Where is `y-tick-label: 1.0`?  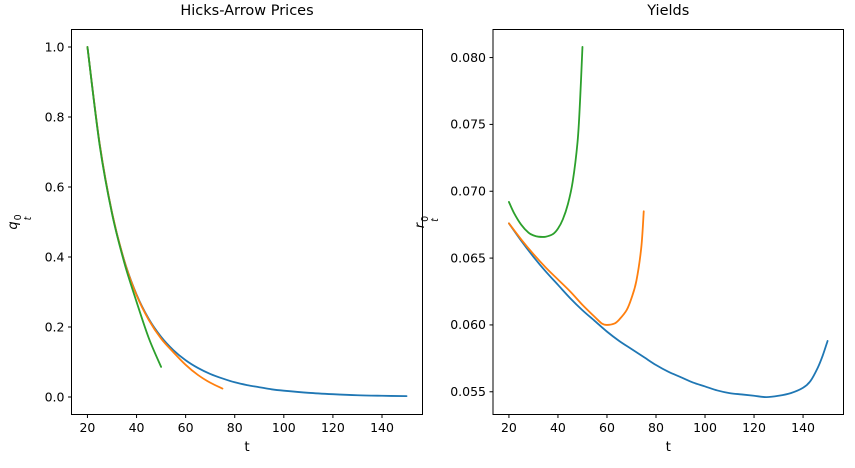
y-tick-label: 1.0 is located at coordinates (55, 46).